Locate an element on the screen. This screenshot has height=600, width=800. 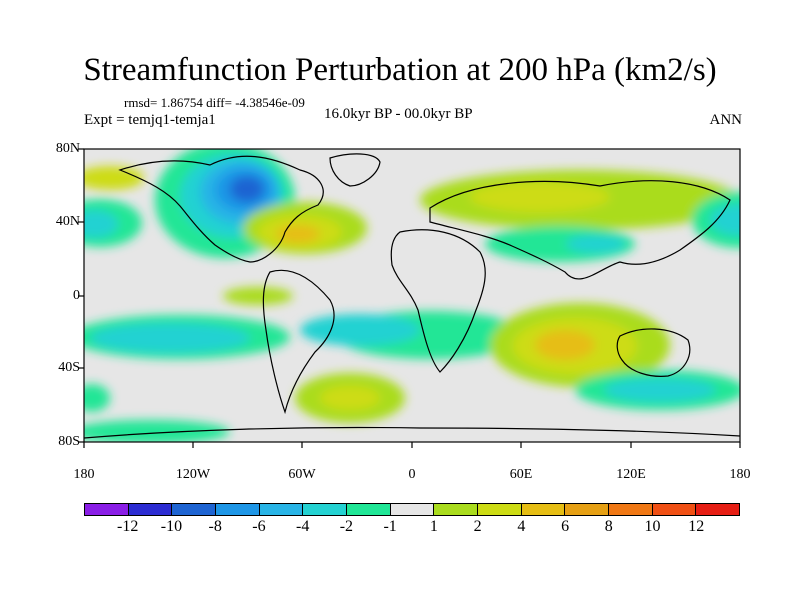
lon-tick-180w: 180 is located at coordinates (84, 474).